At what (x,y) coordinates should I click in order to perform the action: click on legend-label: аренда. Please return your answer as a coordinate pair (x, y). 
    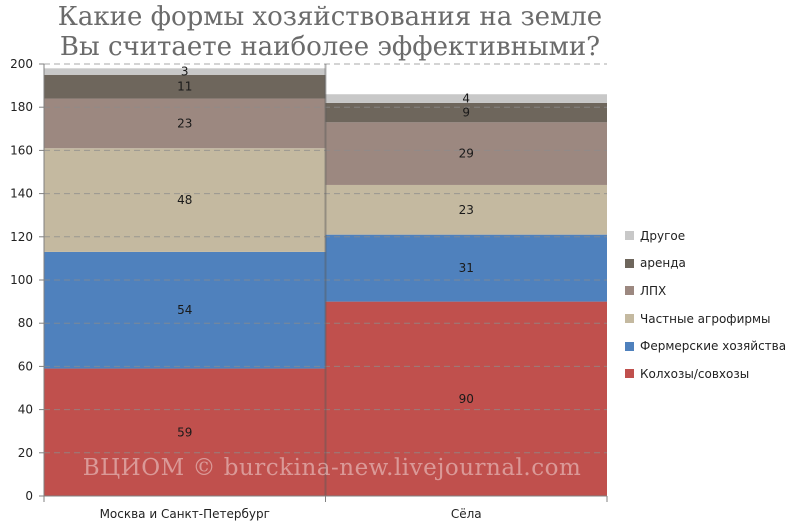
    Looking at the image, I should click on (663, 263).